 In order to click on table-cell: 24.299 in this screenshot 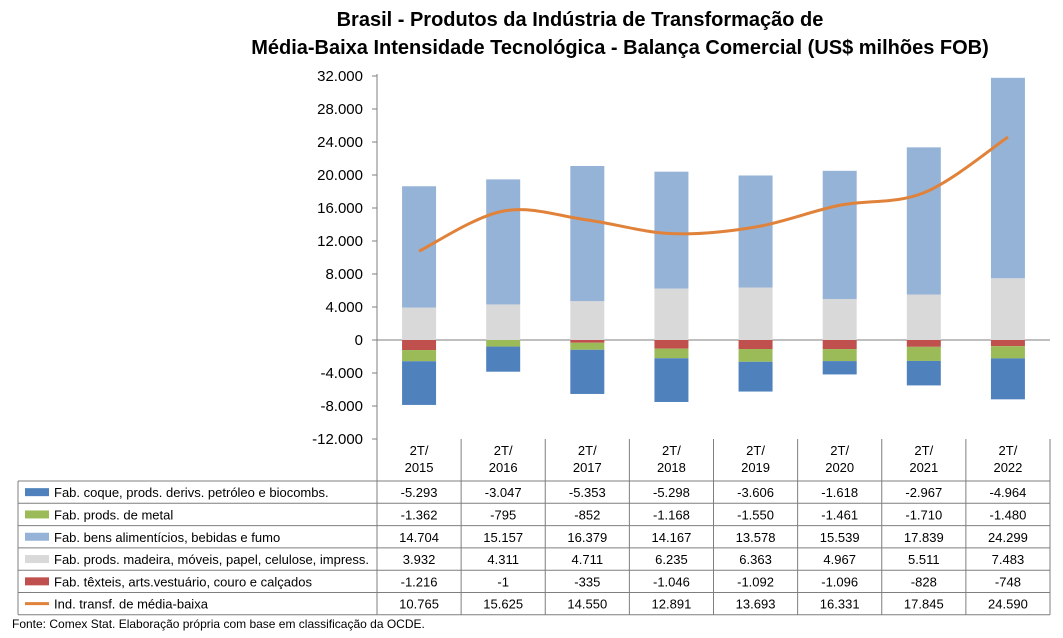, I will do `click(1008, 537)`.